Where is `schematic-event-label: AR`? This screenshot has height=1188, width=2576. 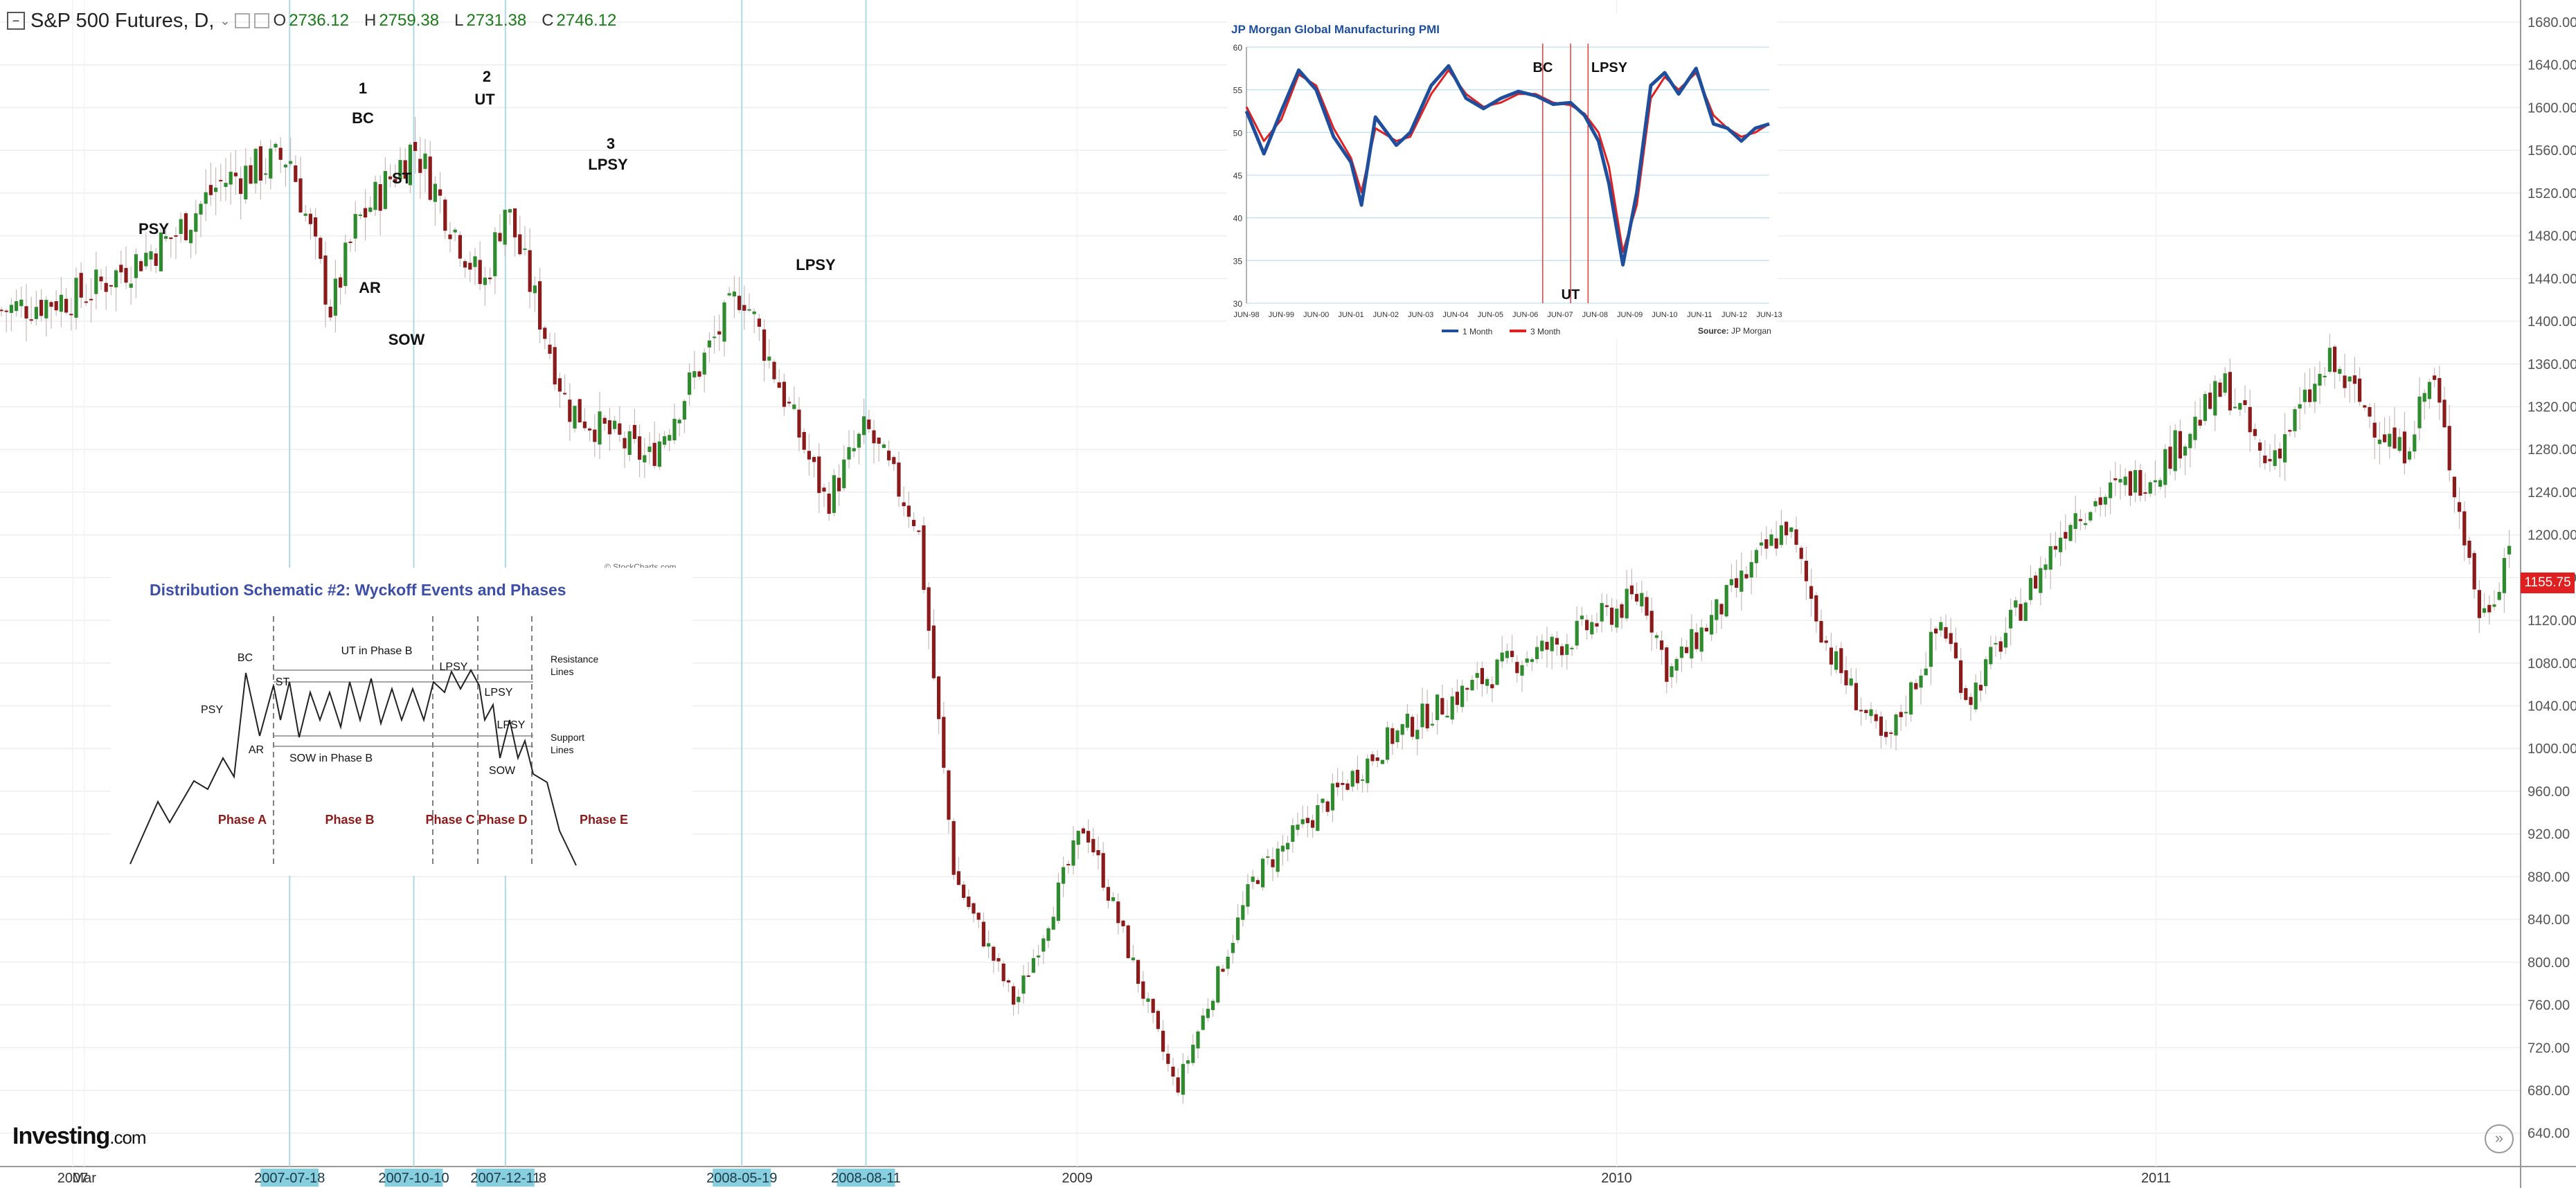
schematic-event-label: AR is located at coordinates (256, 750).